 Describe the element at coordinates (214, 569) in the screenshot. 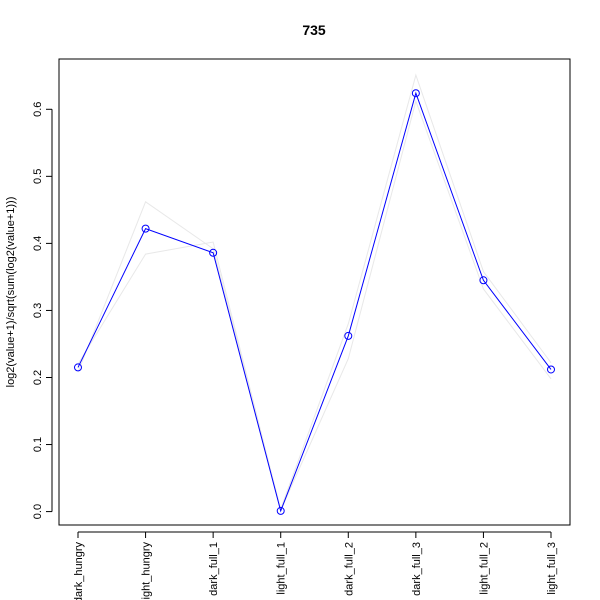

I see `x-tick-label: dark_full_1` at that location.